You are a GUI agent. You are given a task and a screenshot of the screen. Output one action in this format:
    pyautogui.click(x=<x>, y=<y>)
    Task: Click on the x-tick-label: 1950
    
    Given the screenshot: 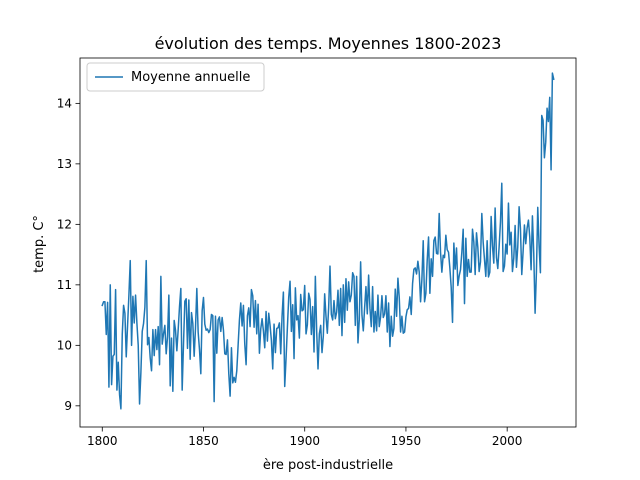 What is the action you would take?
    pyautogui.click(x=406, y=441)
    